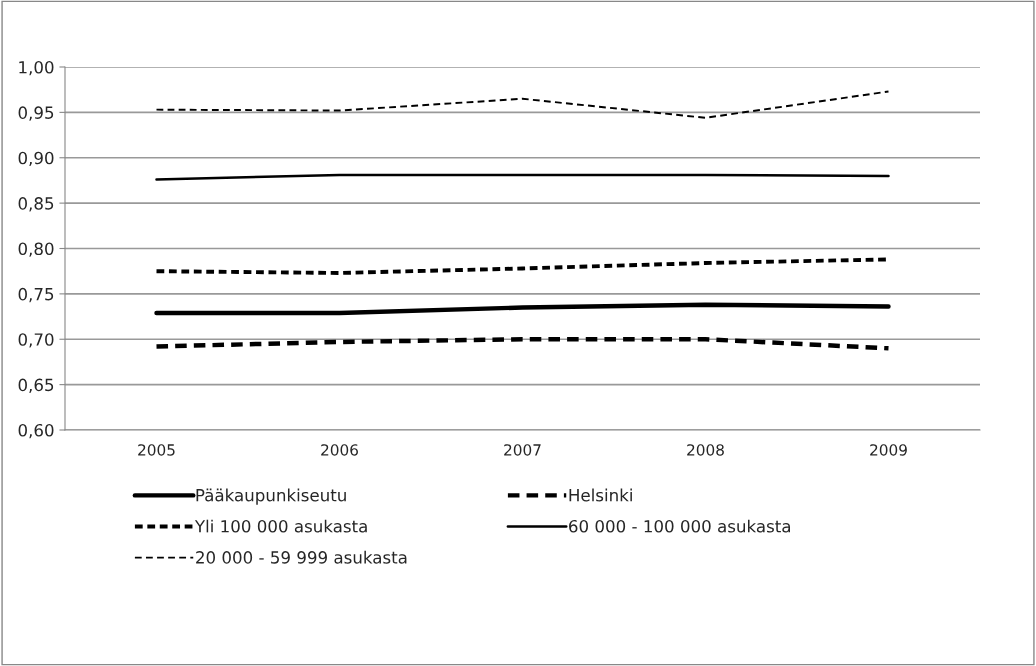 The height and width of the screenshot is (666, 1036). Describe the element at coordinates (339, 450) in the screenshot. I see `x-tick-label: 2006` at that location.